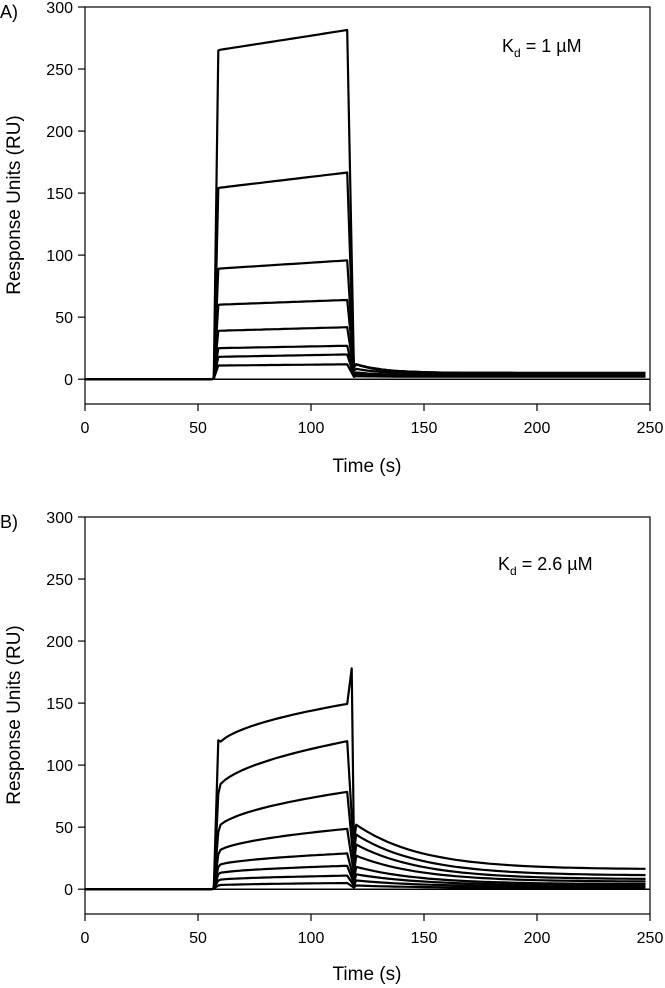 This screenshot has width=665, height=988. I want to click on panel-b-kd-value: = 2.6 µM, so click(555, 564).